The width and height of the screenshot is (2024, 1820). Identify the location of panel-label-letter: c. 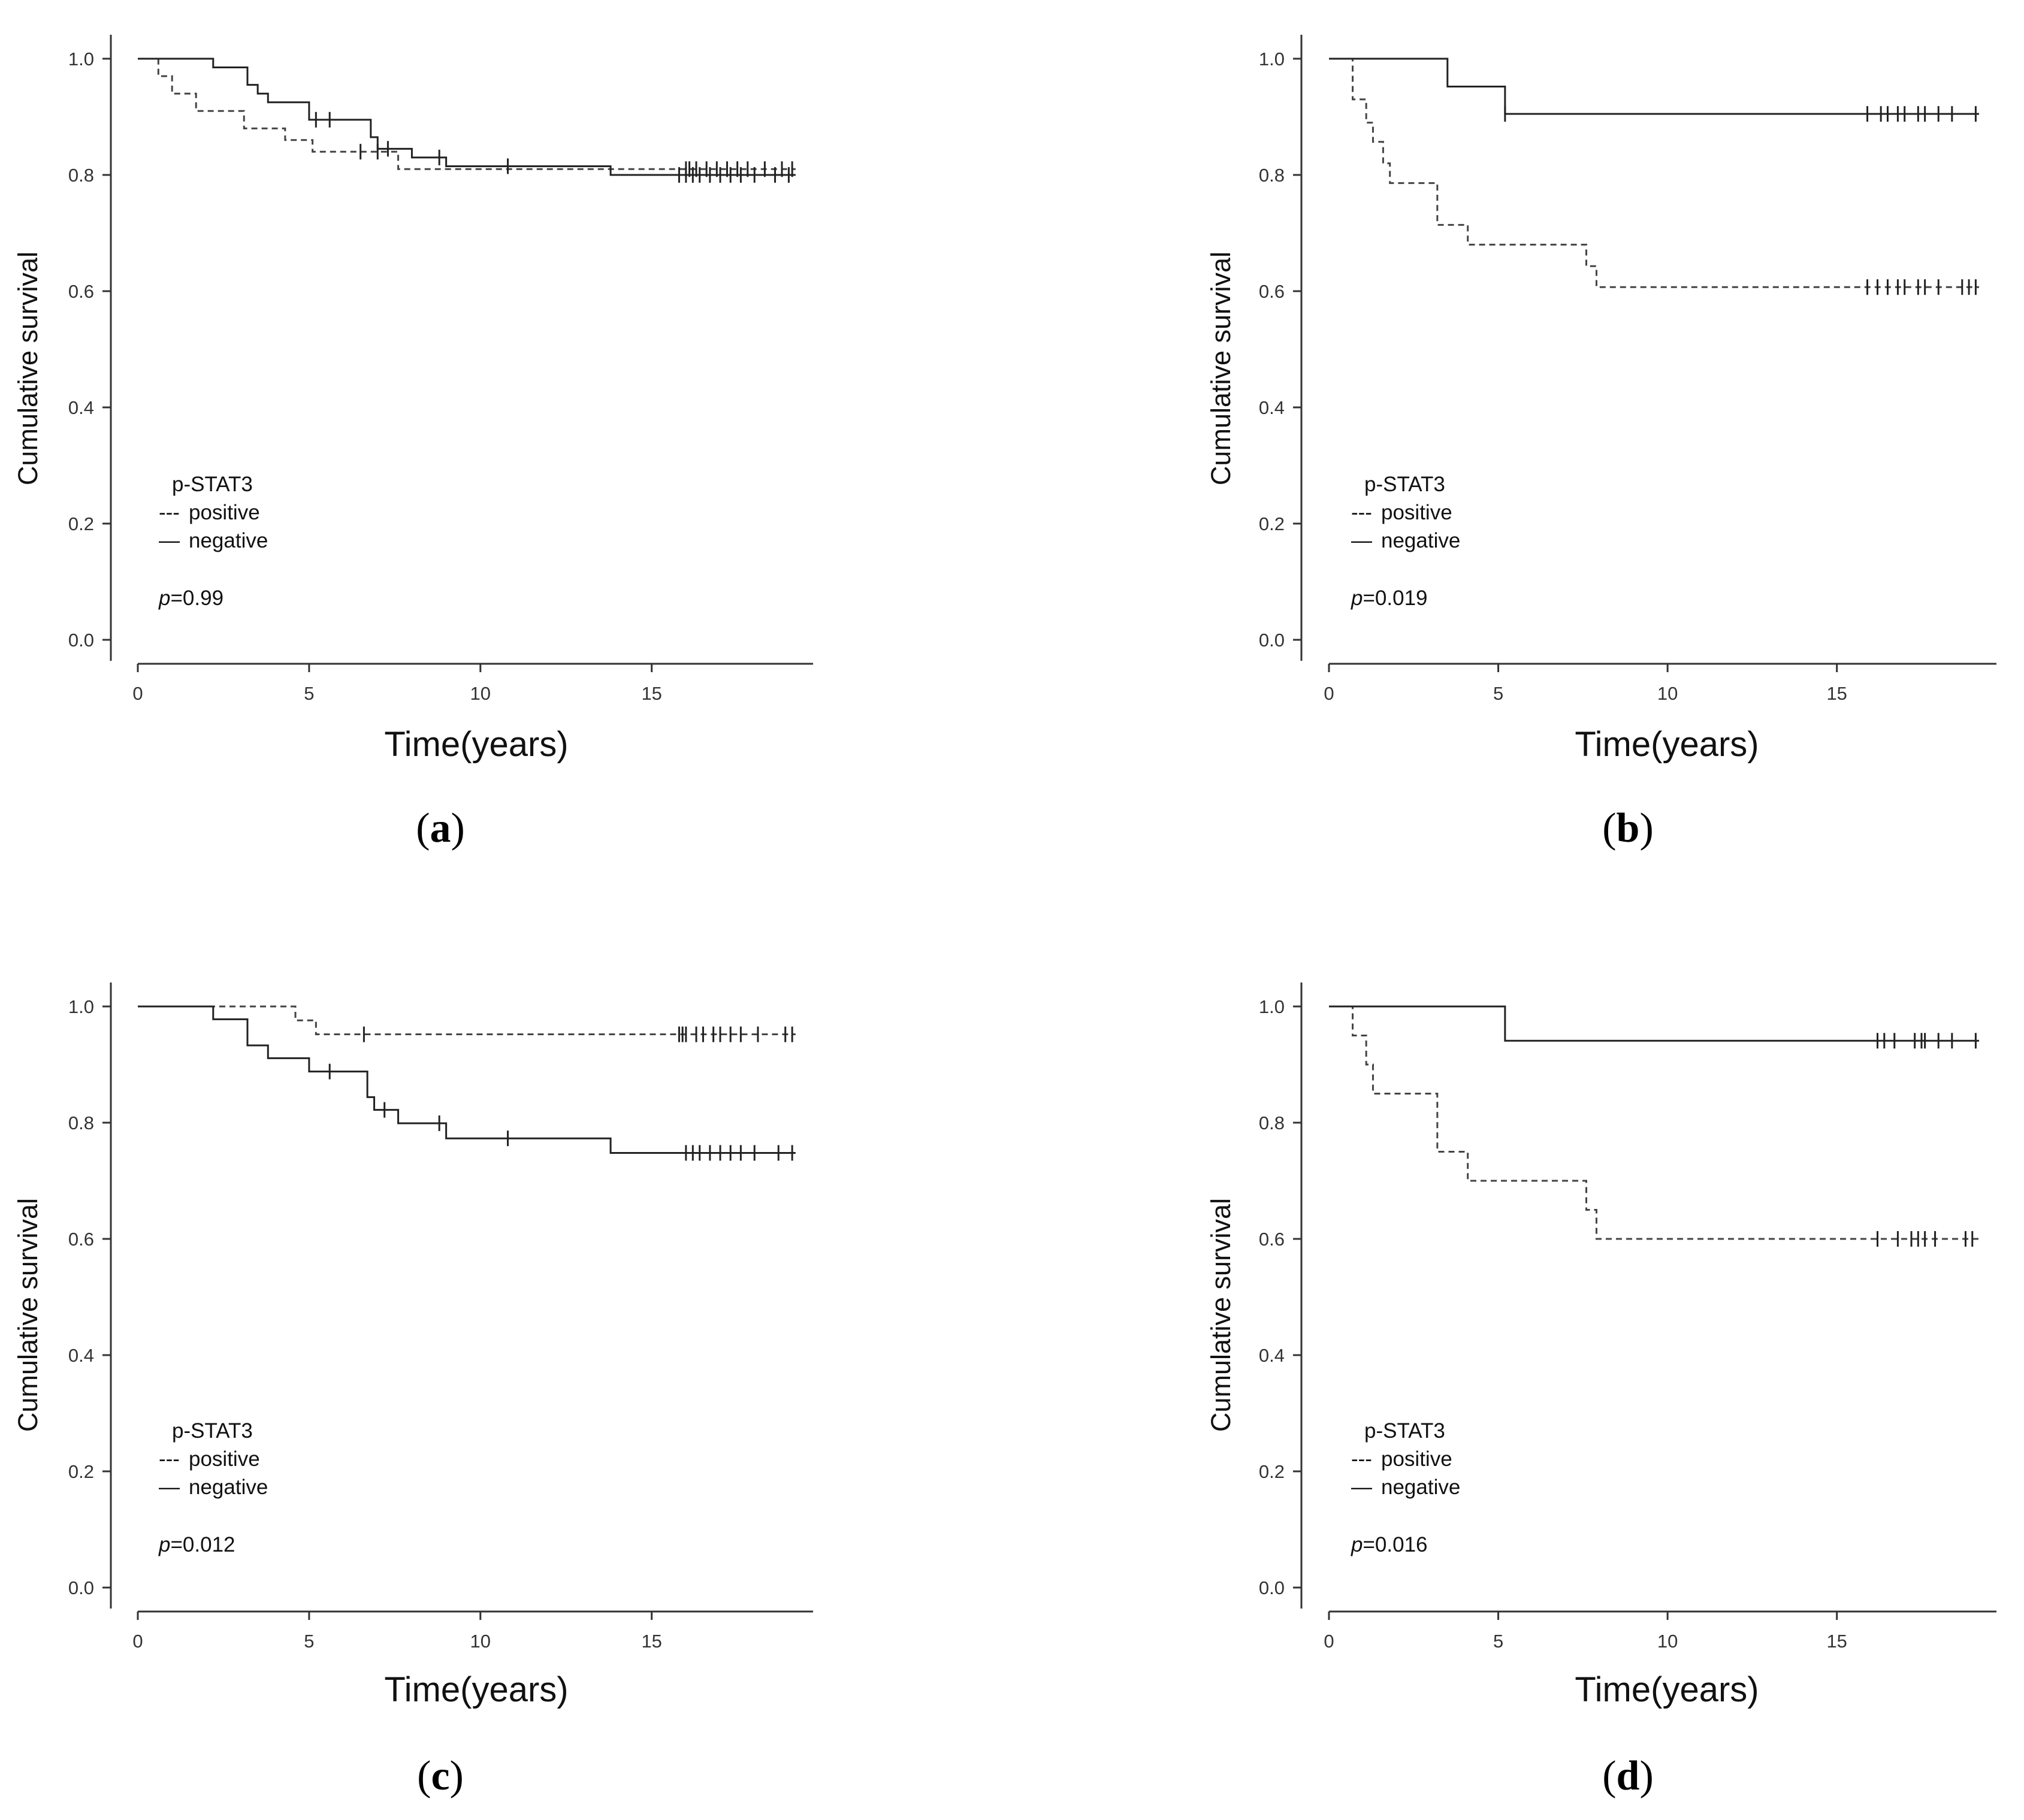
(440, 1776).